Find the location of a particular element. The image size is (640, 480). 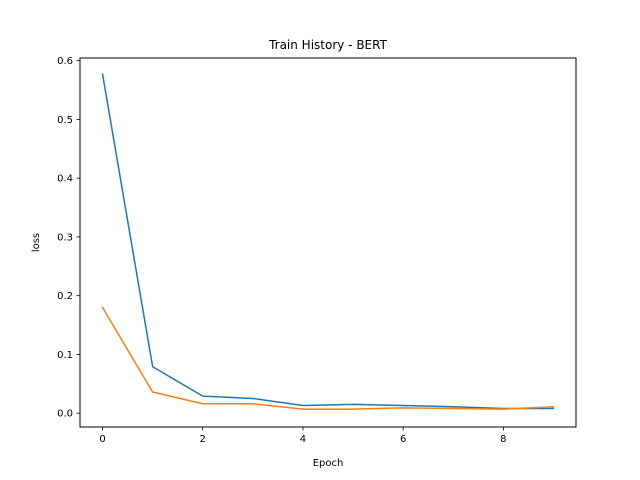

y-axis-ticks: 0.0 0.1 0.2 0.3 0.4 0.5 0.6 is located at coordinates (68, 238).